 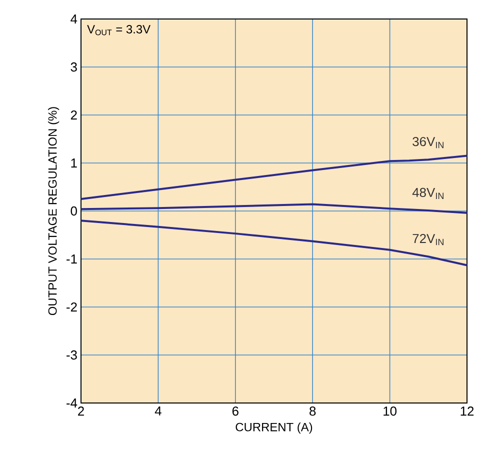 I want to click on x-tick-label: 2, so click(x=81, y=411).